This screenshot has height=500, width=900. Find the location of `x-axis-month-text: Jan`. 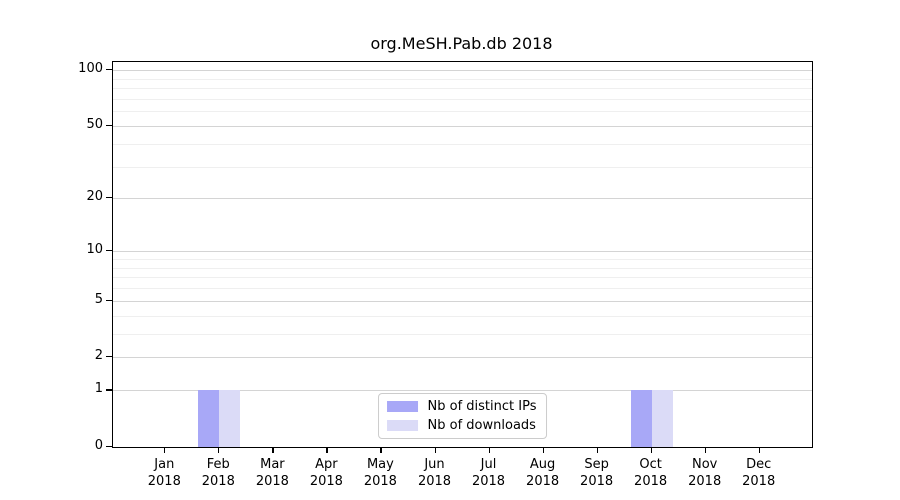

x-axis-month-text: Jan is located at coordinates (164, 464).